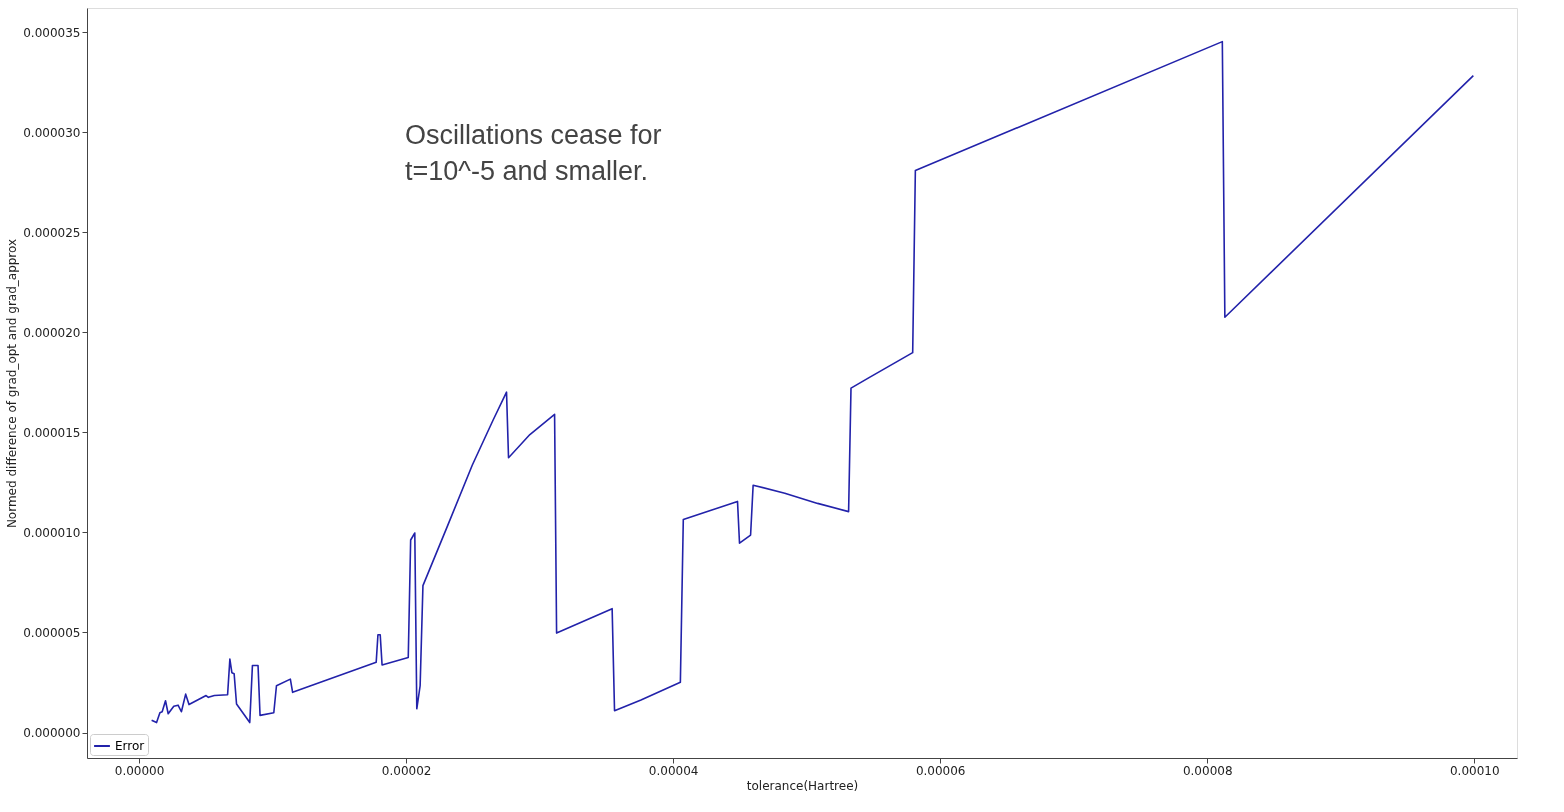 Image resolution: width=1564 pixels, height=812 pixels. What do you see at coordinates (139, 770) in the screenshot?
I see `x-tick-label: 0.00000` at bounding box center [139, 770].